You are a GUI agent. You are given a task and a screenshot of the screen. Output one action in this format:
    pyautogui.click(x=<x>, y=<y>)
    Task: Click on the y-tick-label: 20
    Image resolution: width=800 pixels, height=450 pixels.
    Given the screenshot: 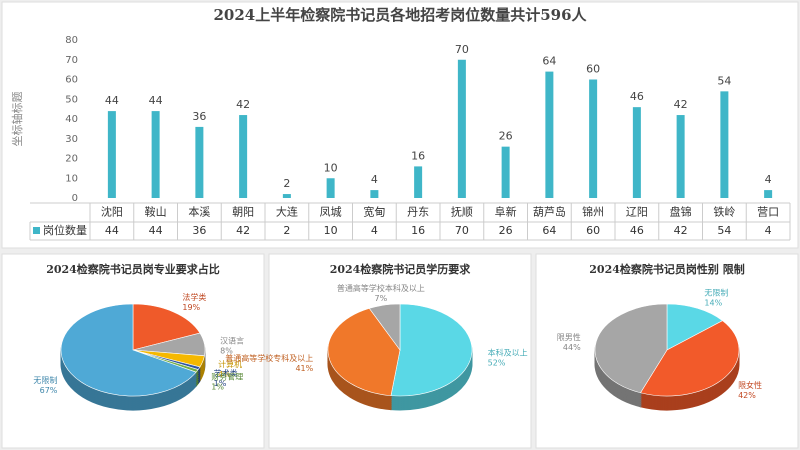 What is the action you would take?
    pyautogui.click(x=71, y=159)
    